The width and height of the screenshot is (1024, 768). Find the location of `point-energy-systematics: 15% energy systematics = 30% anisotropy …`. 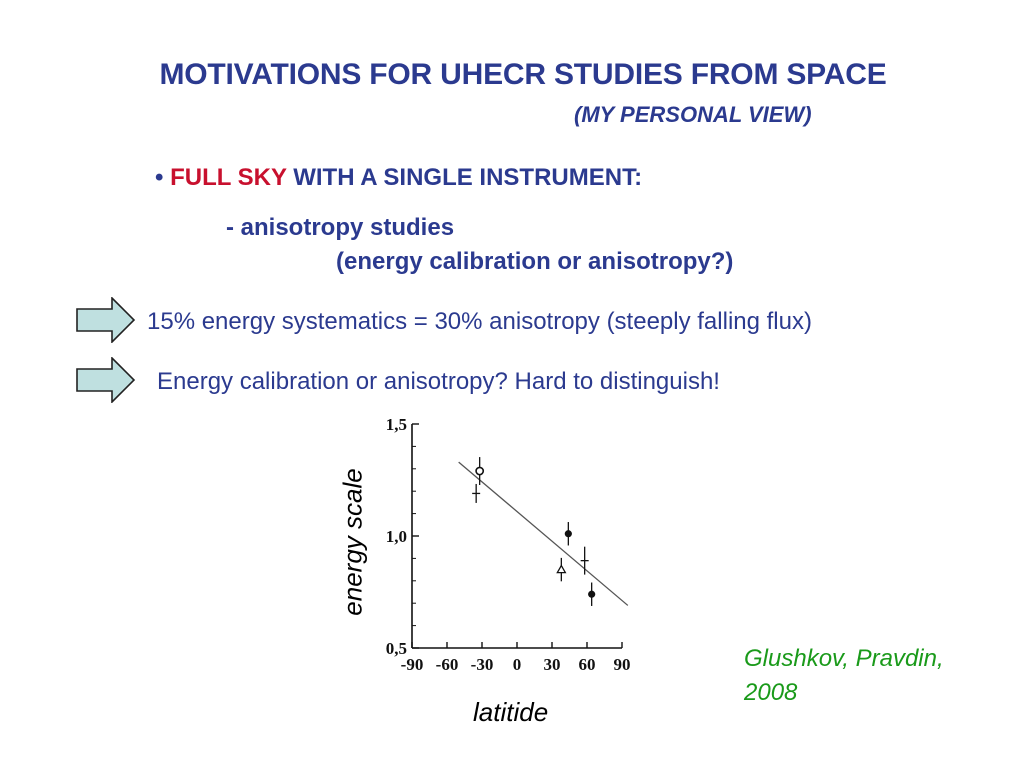

point-energy-systematics: 15% energy systematics = 30% anisotropy … is located at coordinates (479, 321).